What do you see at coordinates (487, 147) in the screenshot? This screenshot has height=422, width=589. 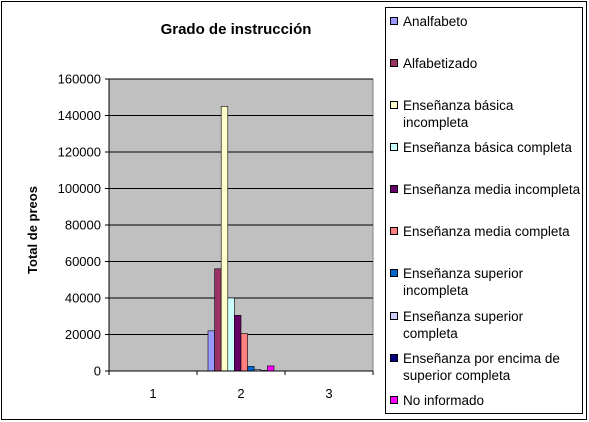 I see `legend-label: Enseñanza básica completa` at bounding box center [487, 147].